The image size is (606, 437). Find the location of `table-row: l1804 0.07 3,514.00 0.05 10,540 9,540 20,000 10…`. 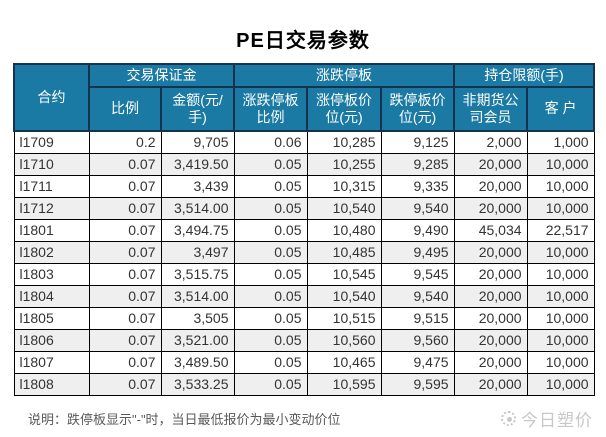

table-row: l1804 0.07 3,514.00 0.05 10,540 9,540 20,000 10… is located at coordinates (304, 296).